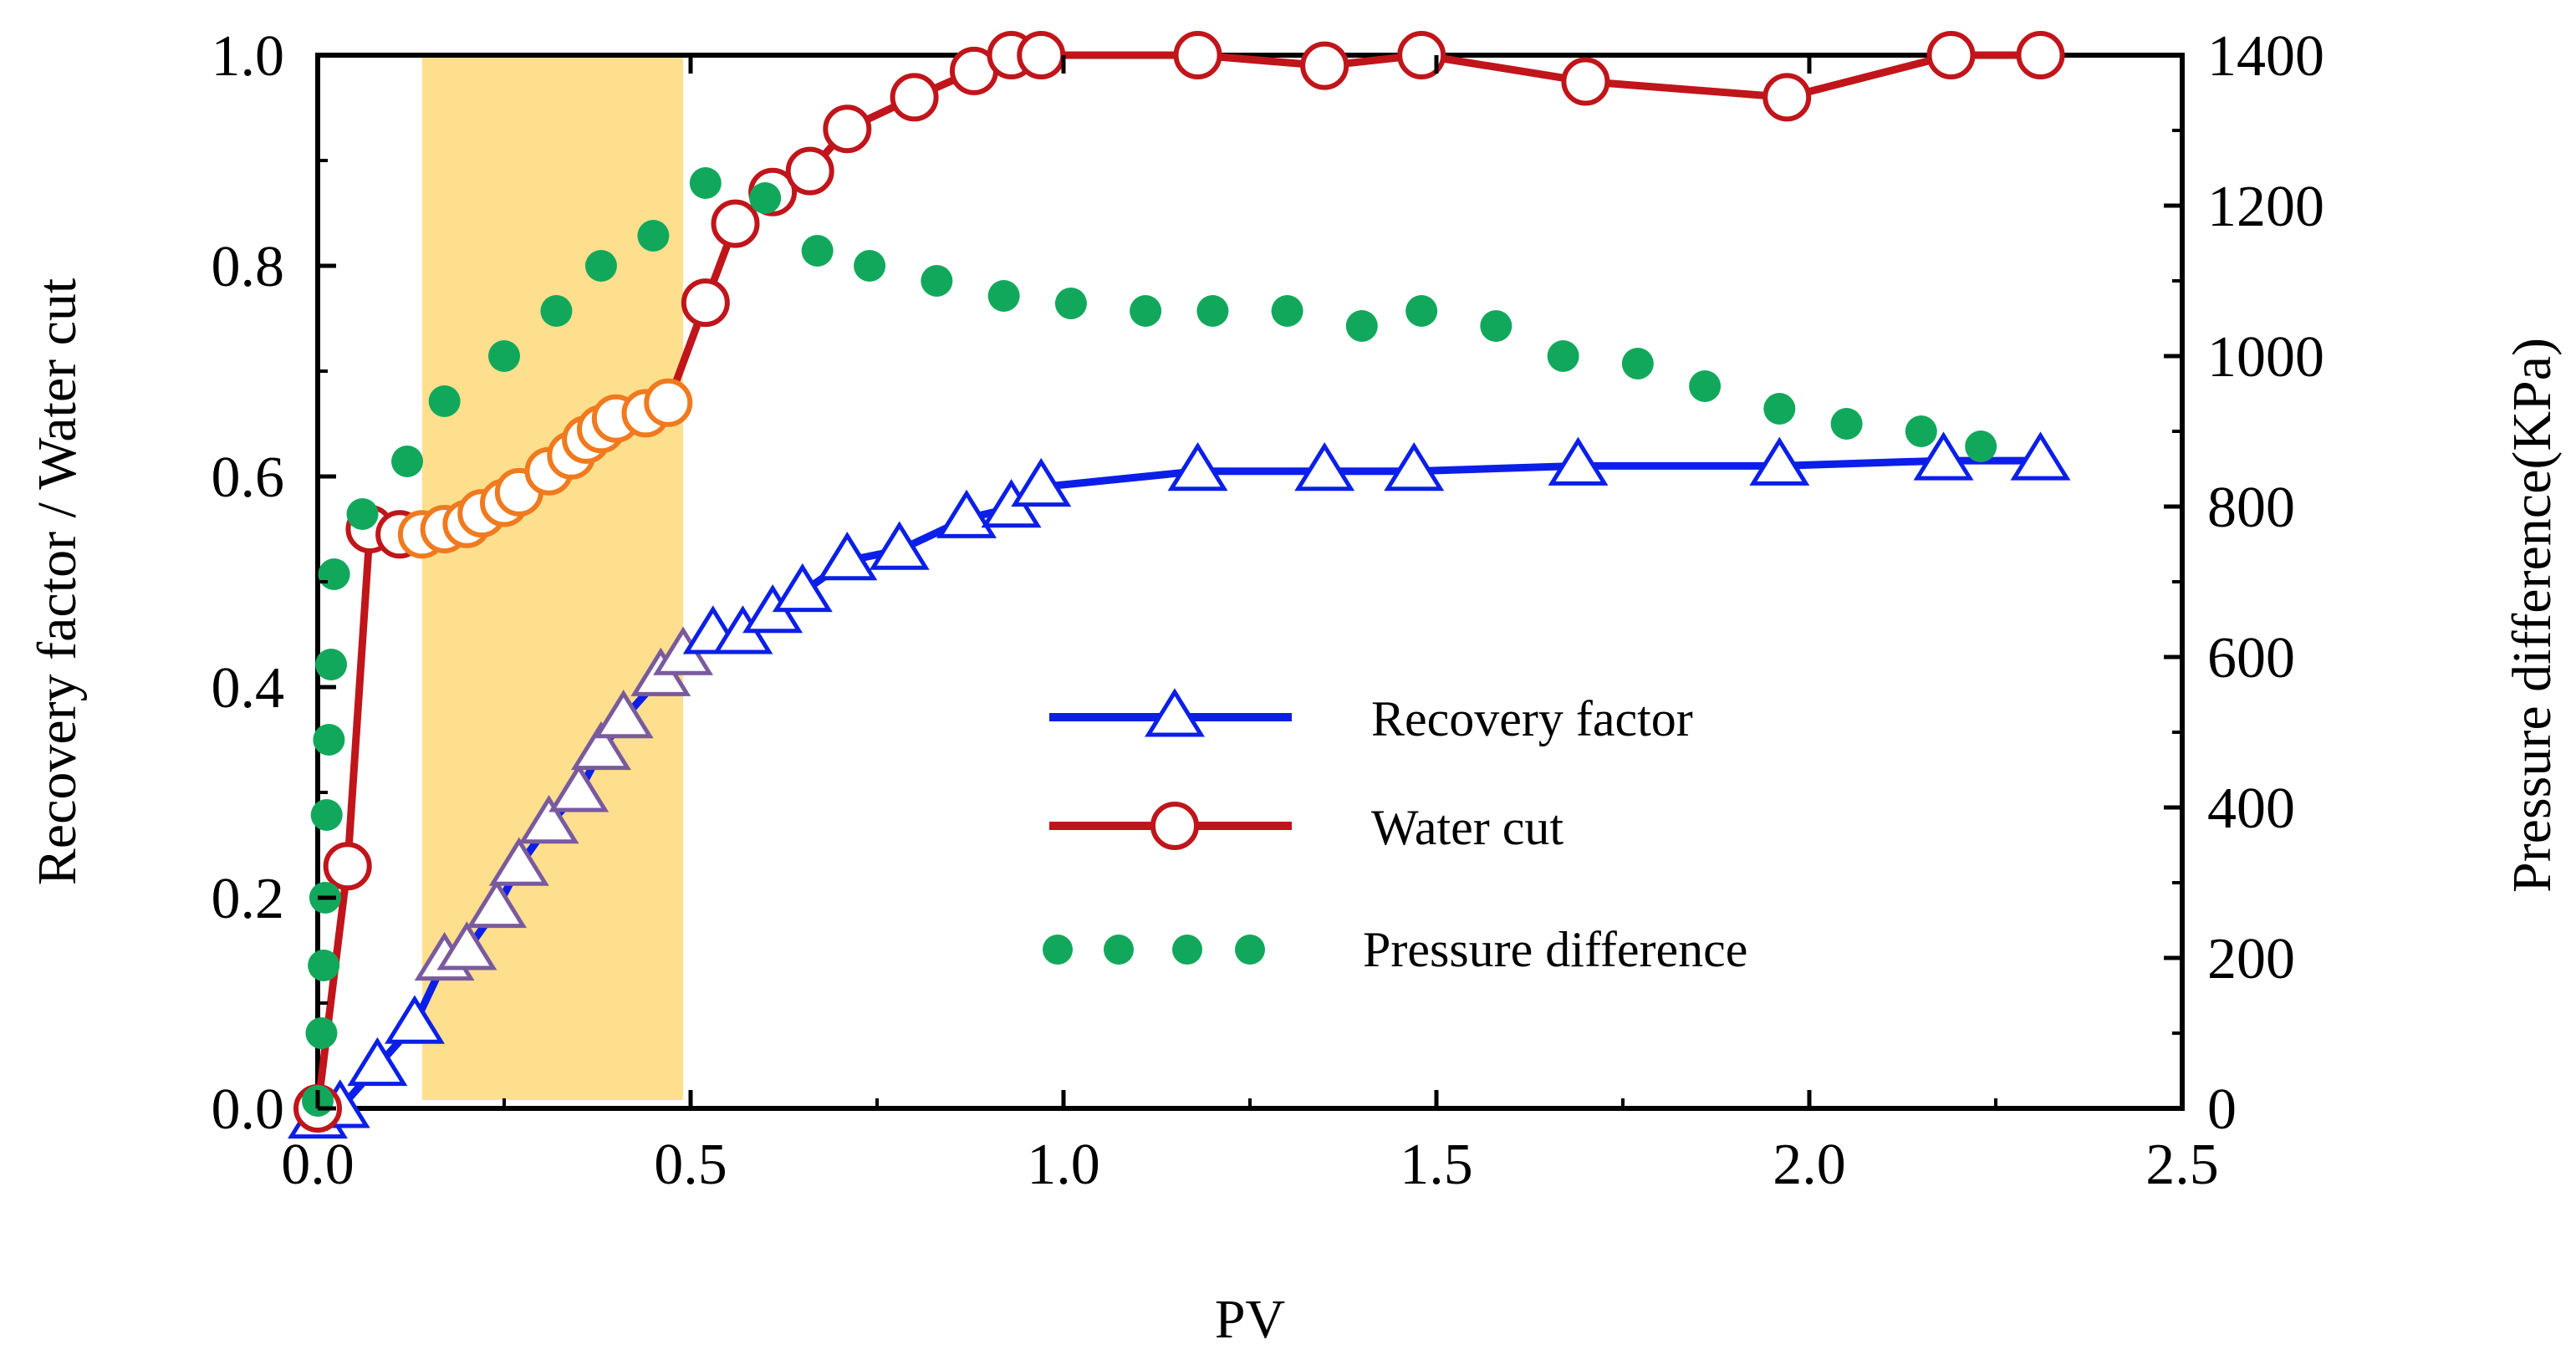 Image resolution: width=2576 pixels, height=1365 pixels. I want to click on x-tick-label: 0.5, so click(690, 1165).